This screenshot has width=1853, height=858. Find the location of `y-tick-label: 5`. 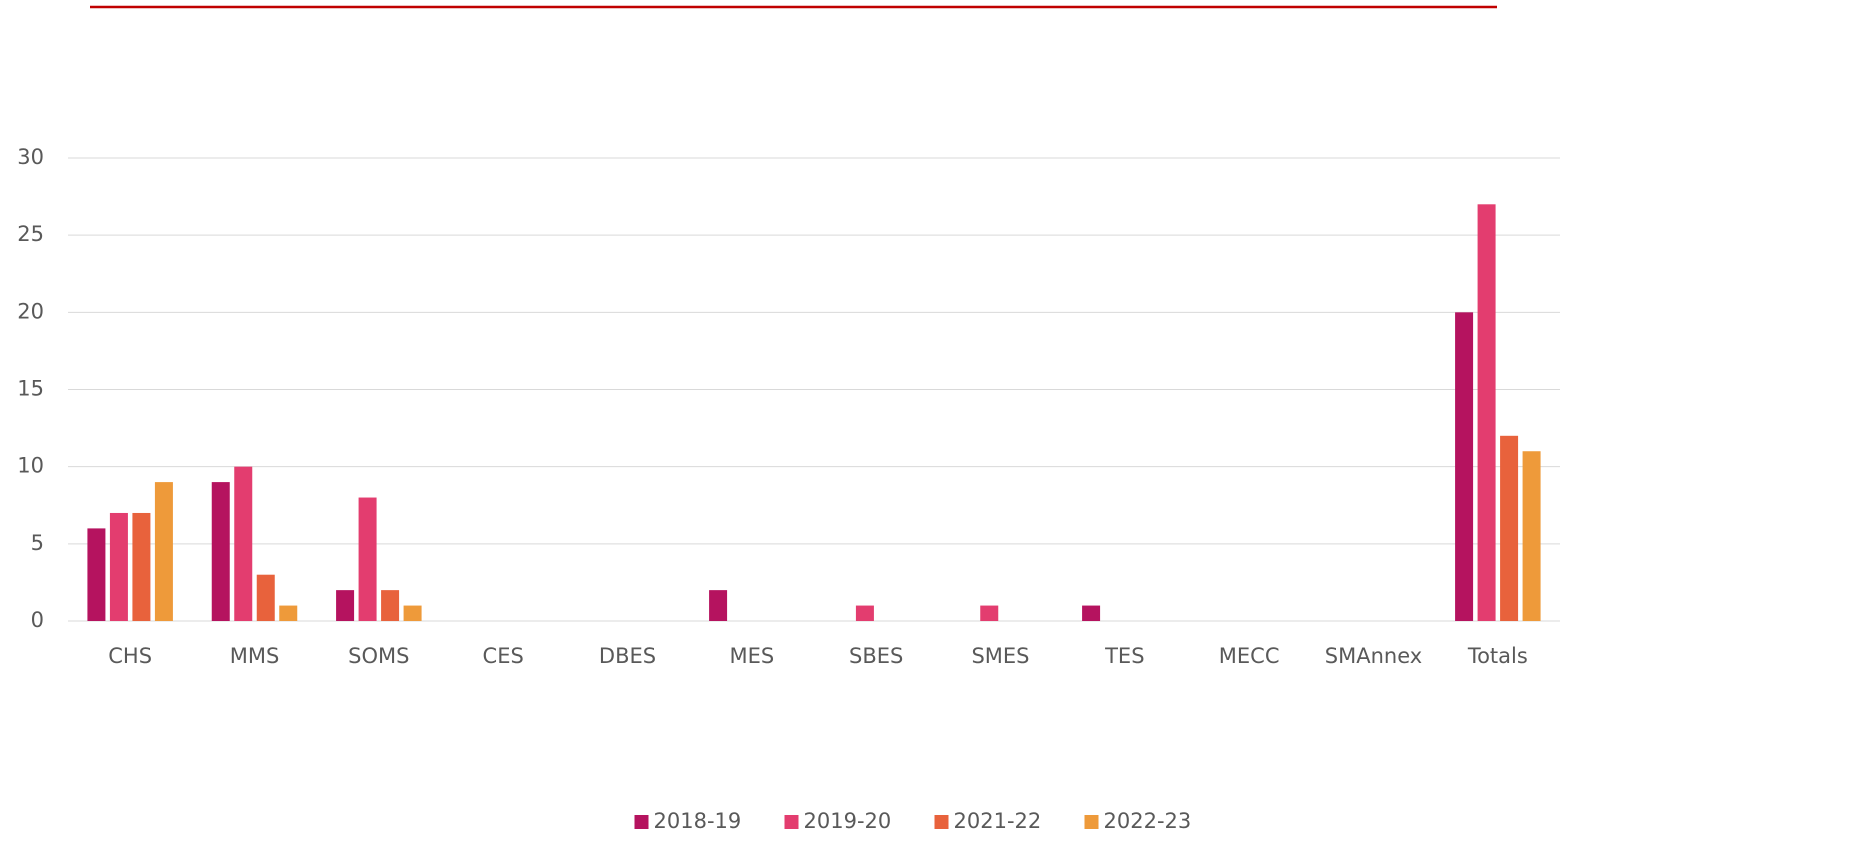

y-tick-label: 5 is located at coordinates (37, 543).